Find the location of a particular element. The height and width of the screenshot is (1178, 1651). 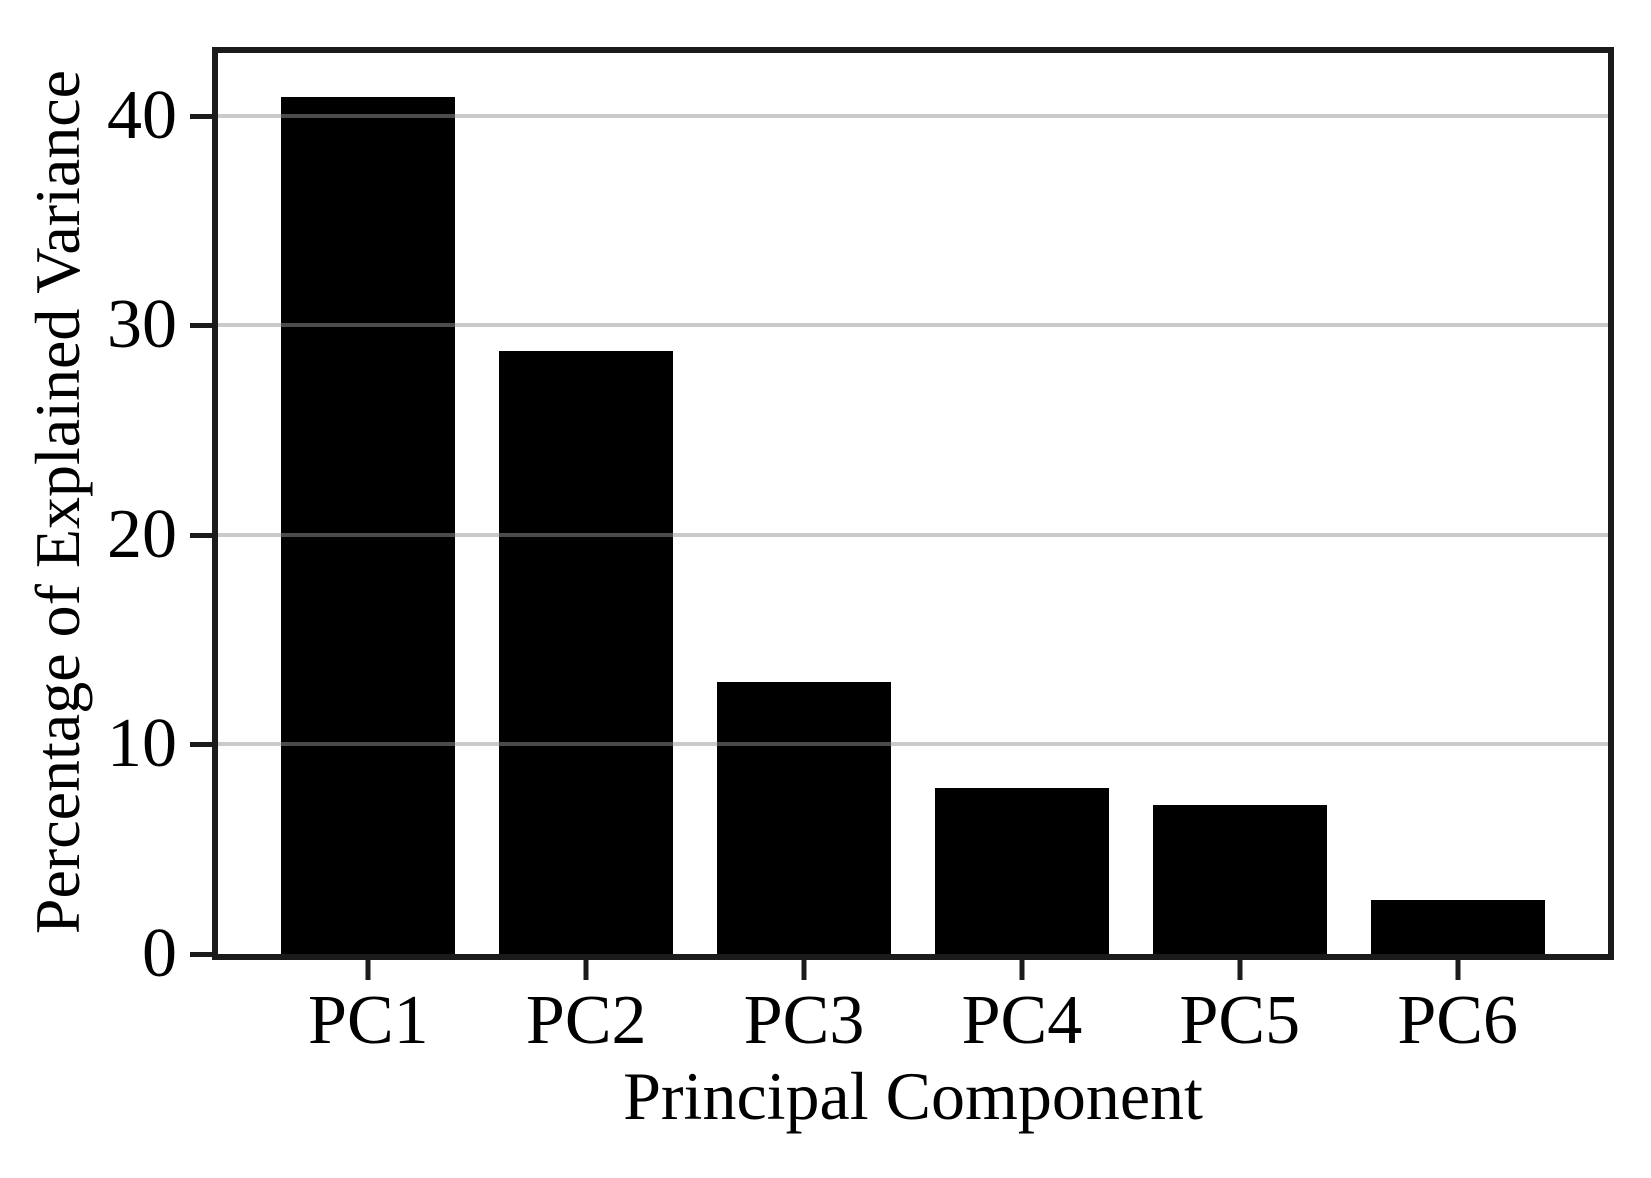

bar-pc4 is located at coordinates (1022, 871).